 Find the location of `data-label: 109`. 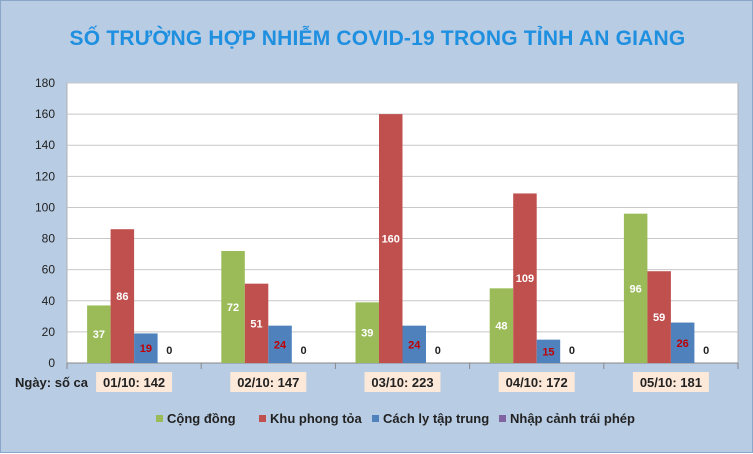

data-label: 109 is located at coordinates (525, 279).